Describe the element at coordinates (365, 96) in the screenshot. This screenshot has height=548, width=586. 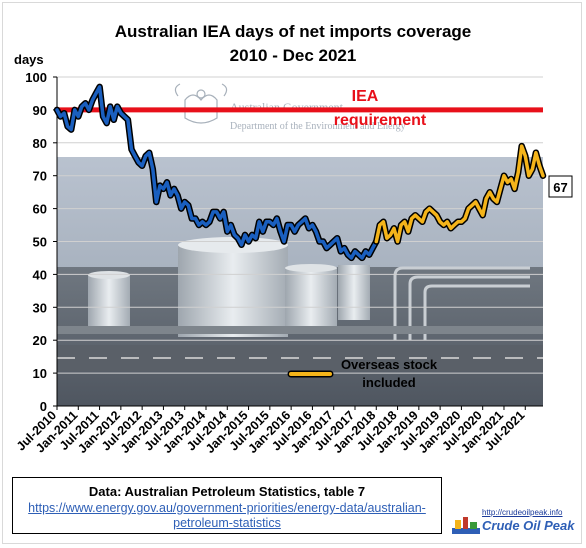
I see `iea-label-line1: IEA` at that location.